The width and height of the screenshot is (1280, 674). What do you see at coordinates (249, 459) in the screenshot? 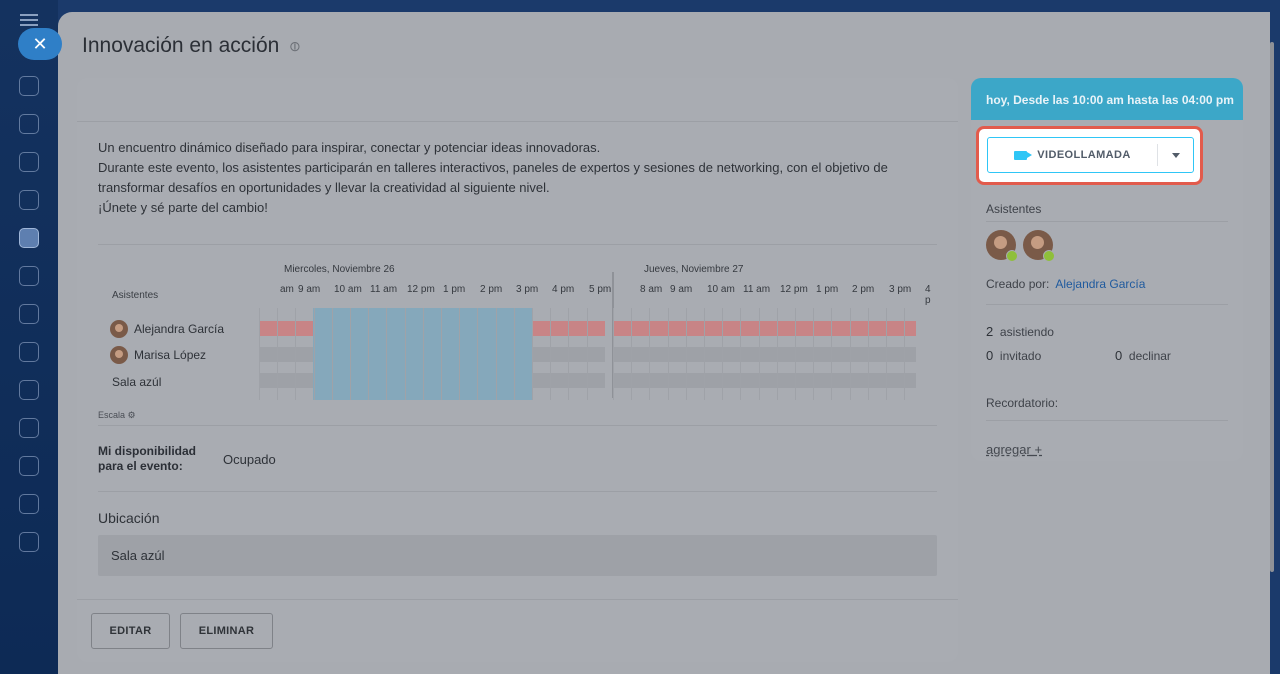
I see `availability-value: Ocupado` at bounding box center [249, 459].